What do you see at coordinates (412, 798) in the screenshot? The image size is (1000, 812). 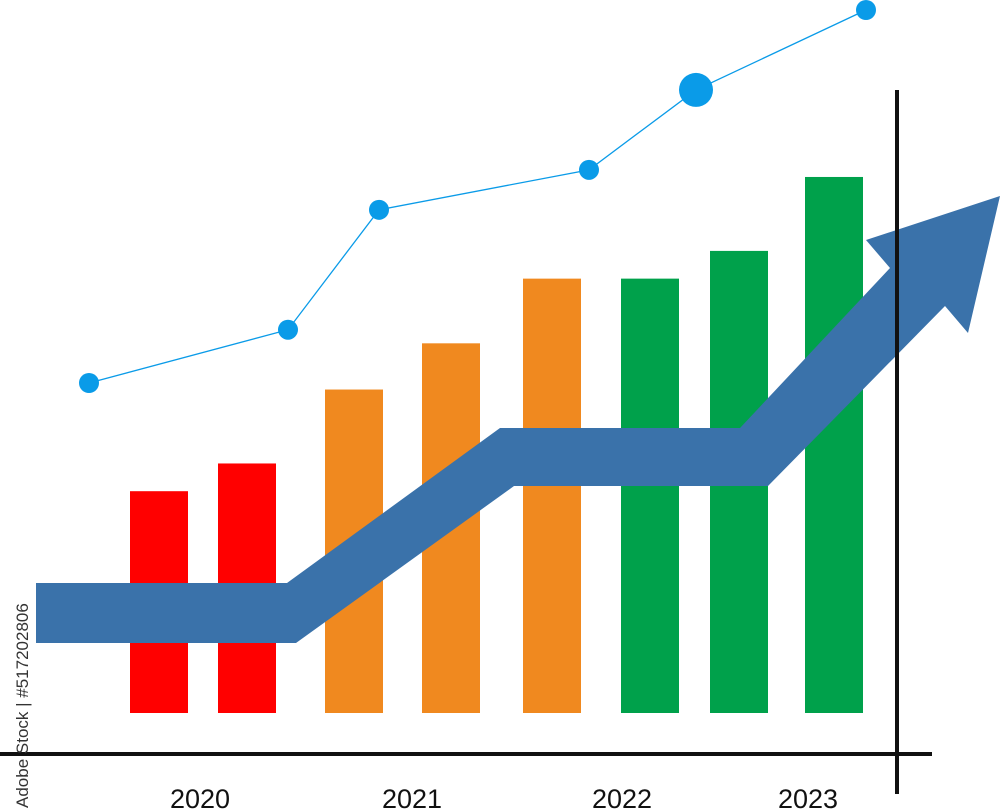 I see `x-tick-label: 2021` at bounding box center [412, 798].